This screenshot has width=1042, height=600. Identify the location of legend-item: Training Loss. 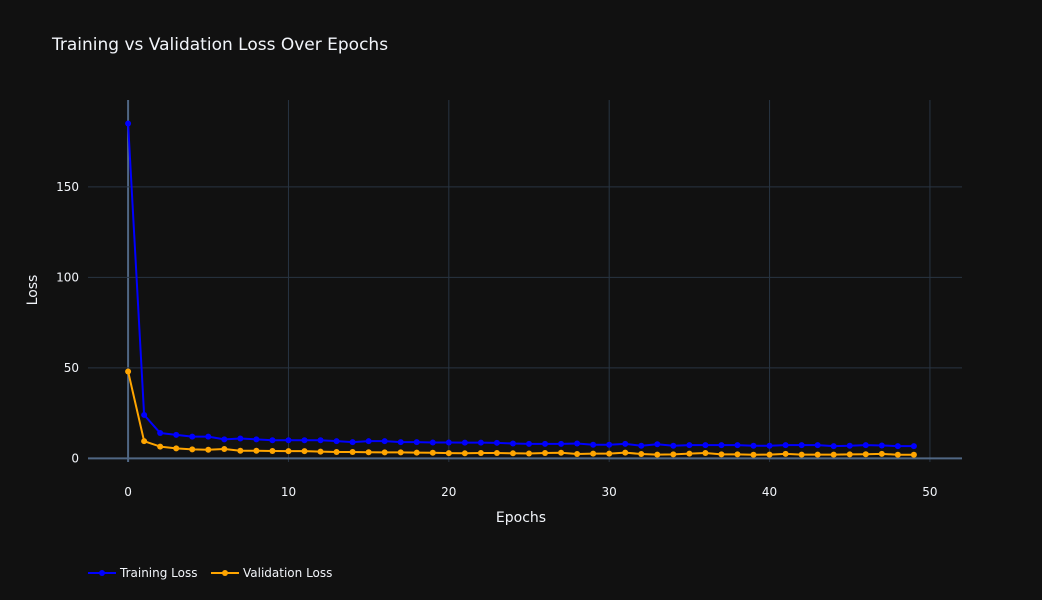
(142, 573).